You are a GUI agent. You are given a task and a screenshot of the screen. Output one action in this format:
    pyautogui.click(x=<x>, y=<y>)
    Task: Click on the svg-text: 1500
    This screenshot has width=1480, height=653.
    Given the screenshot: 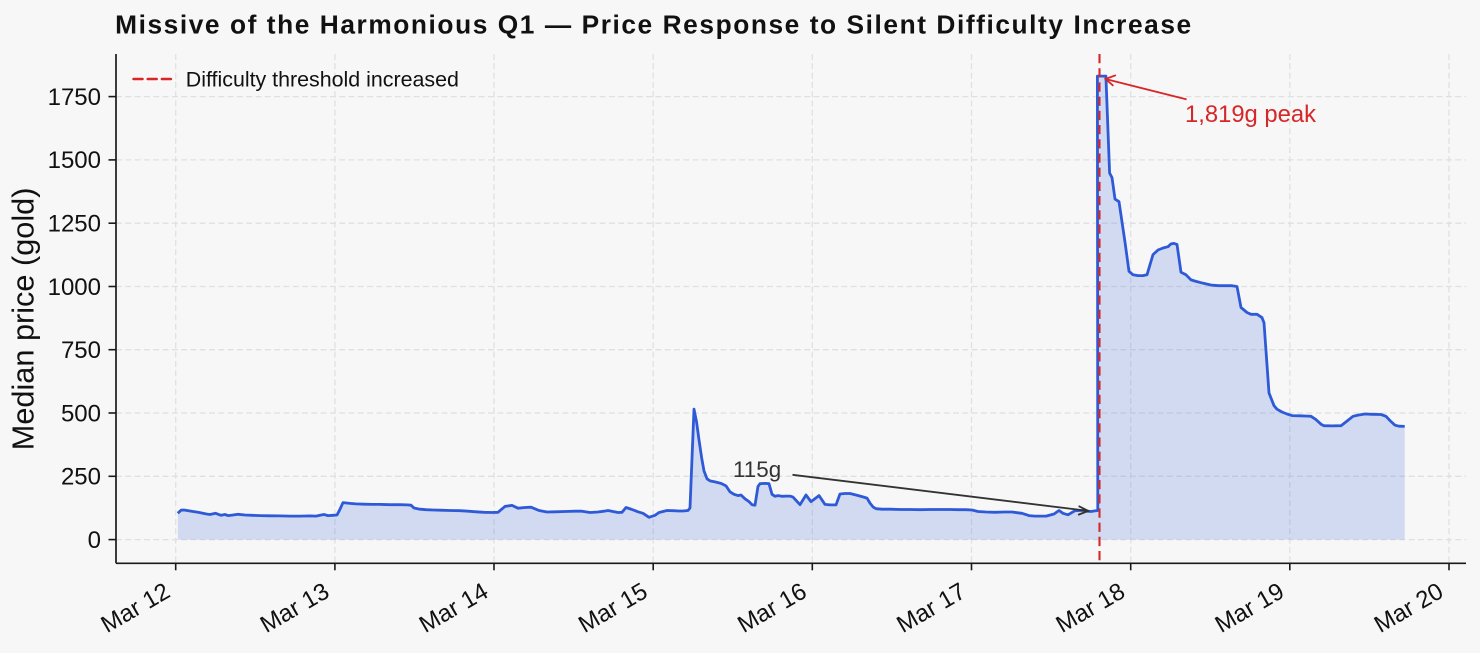 What is the action you would take?
    pyautogui.click(x=74, y=160)
    